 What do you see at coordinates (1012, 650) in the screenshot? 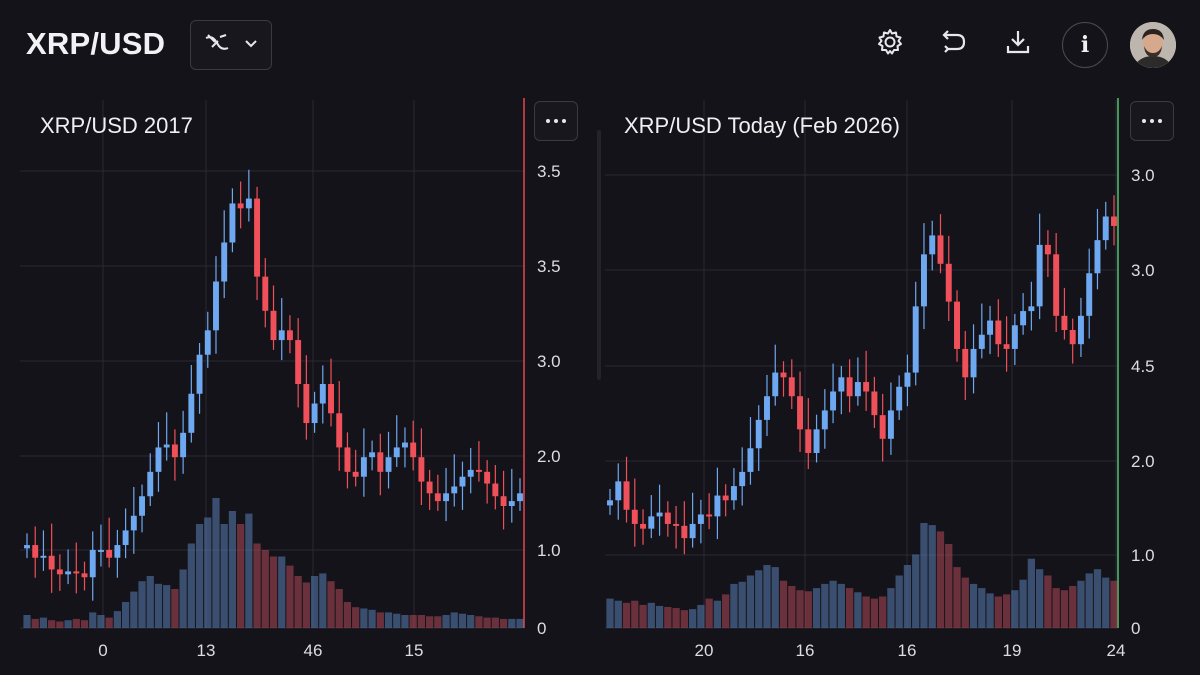
I see `x-tick-label: 19` at bounding box center [1012, 650].